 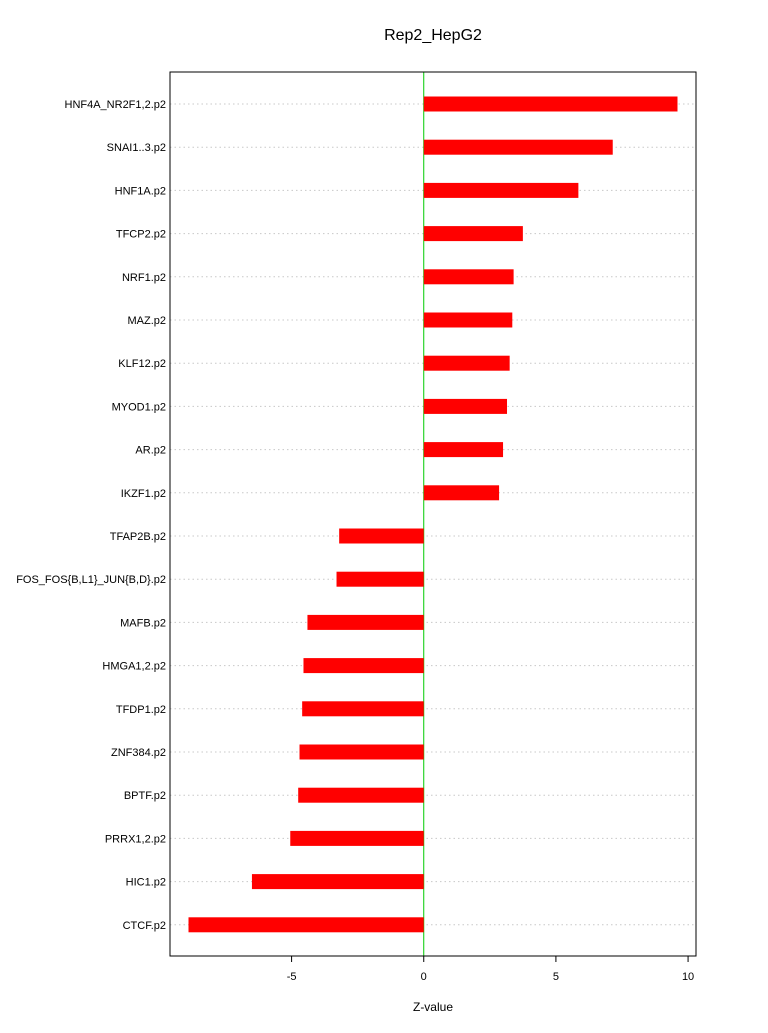 I want to click on category-label: TFCP2.p2, so click(x=141, y=235).